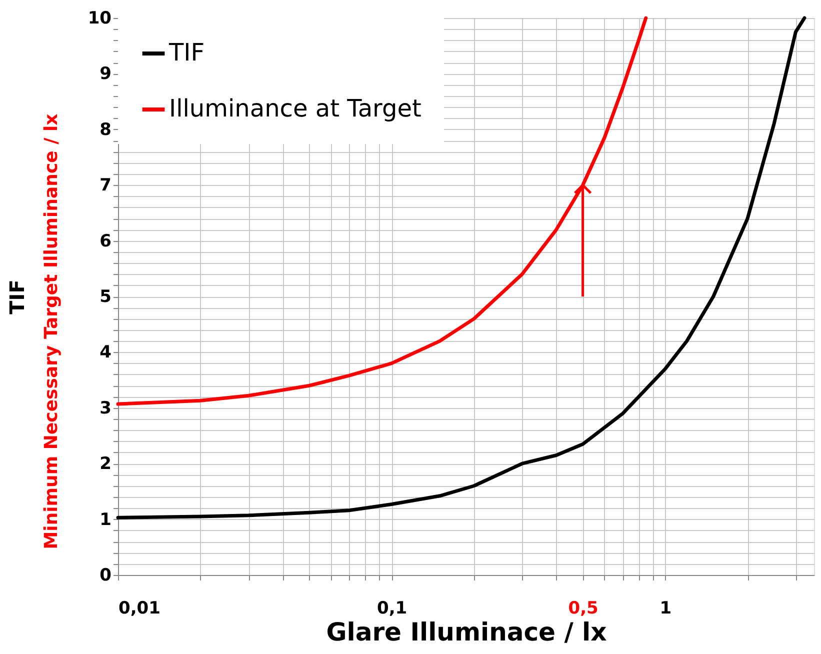 This screenshot has height=654, width=821. Describe the element at coordinates (106, 520) in the screenshot. I see `y-tick-label: 1` at that location.